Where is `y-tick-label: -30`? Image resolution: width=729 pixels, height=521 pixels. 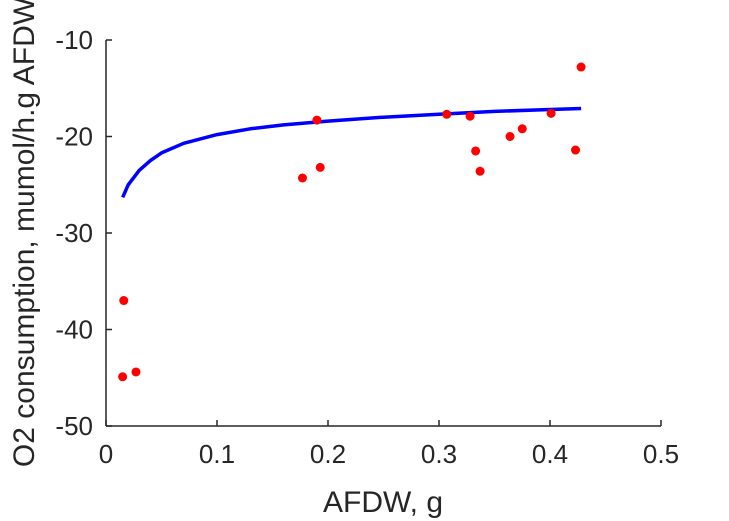
y-tick-label: -30 is located at coordinates (74, 233).